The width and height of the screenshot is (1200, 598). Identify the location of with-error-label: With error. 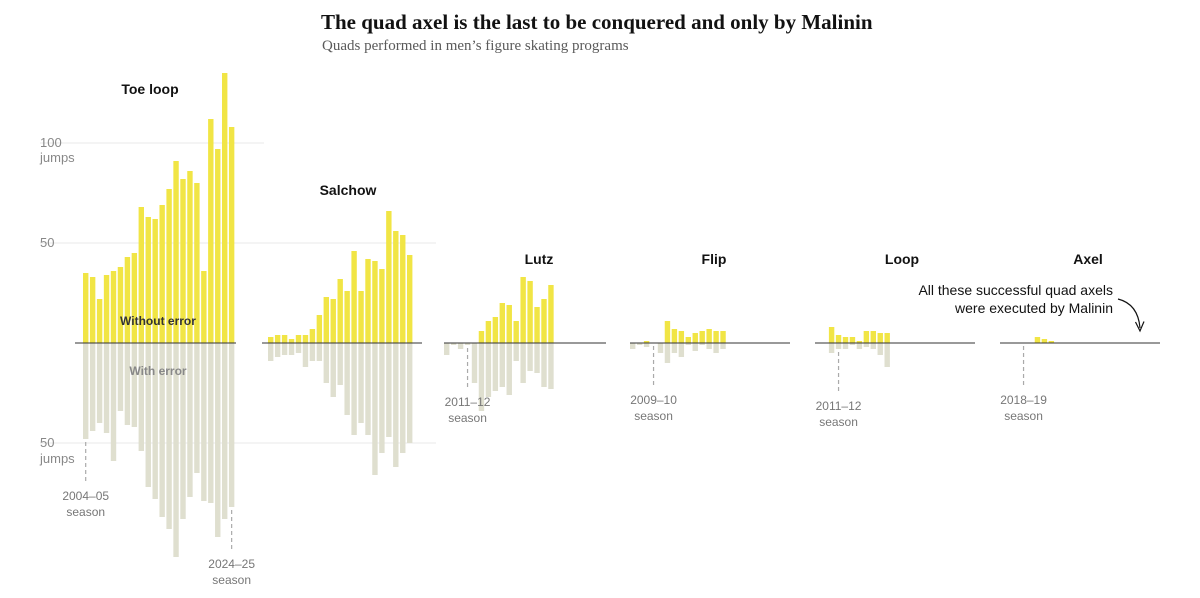
(158, 371).